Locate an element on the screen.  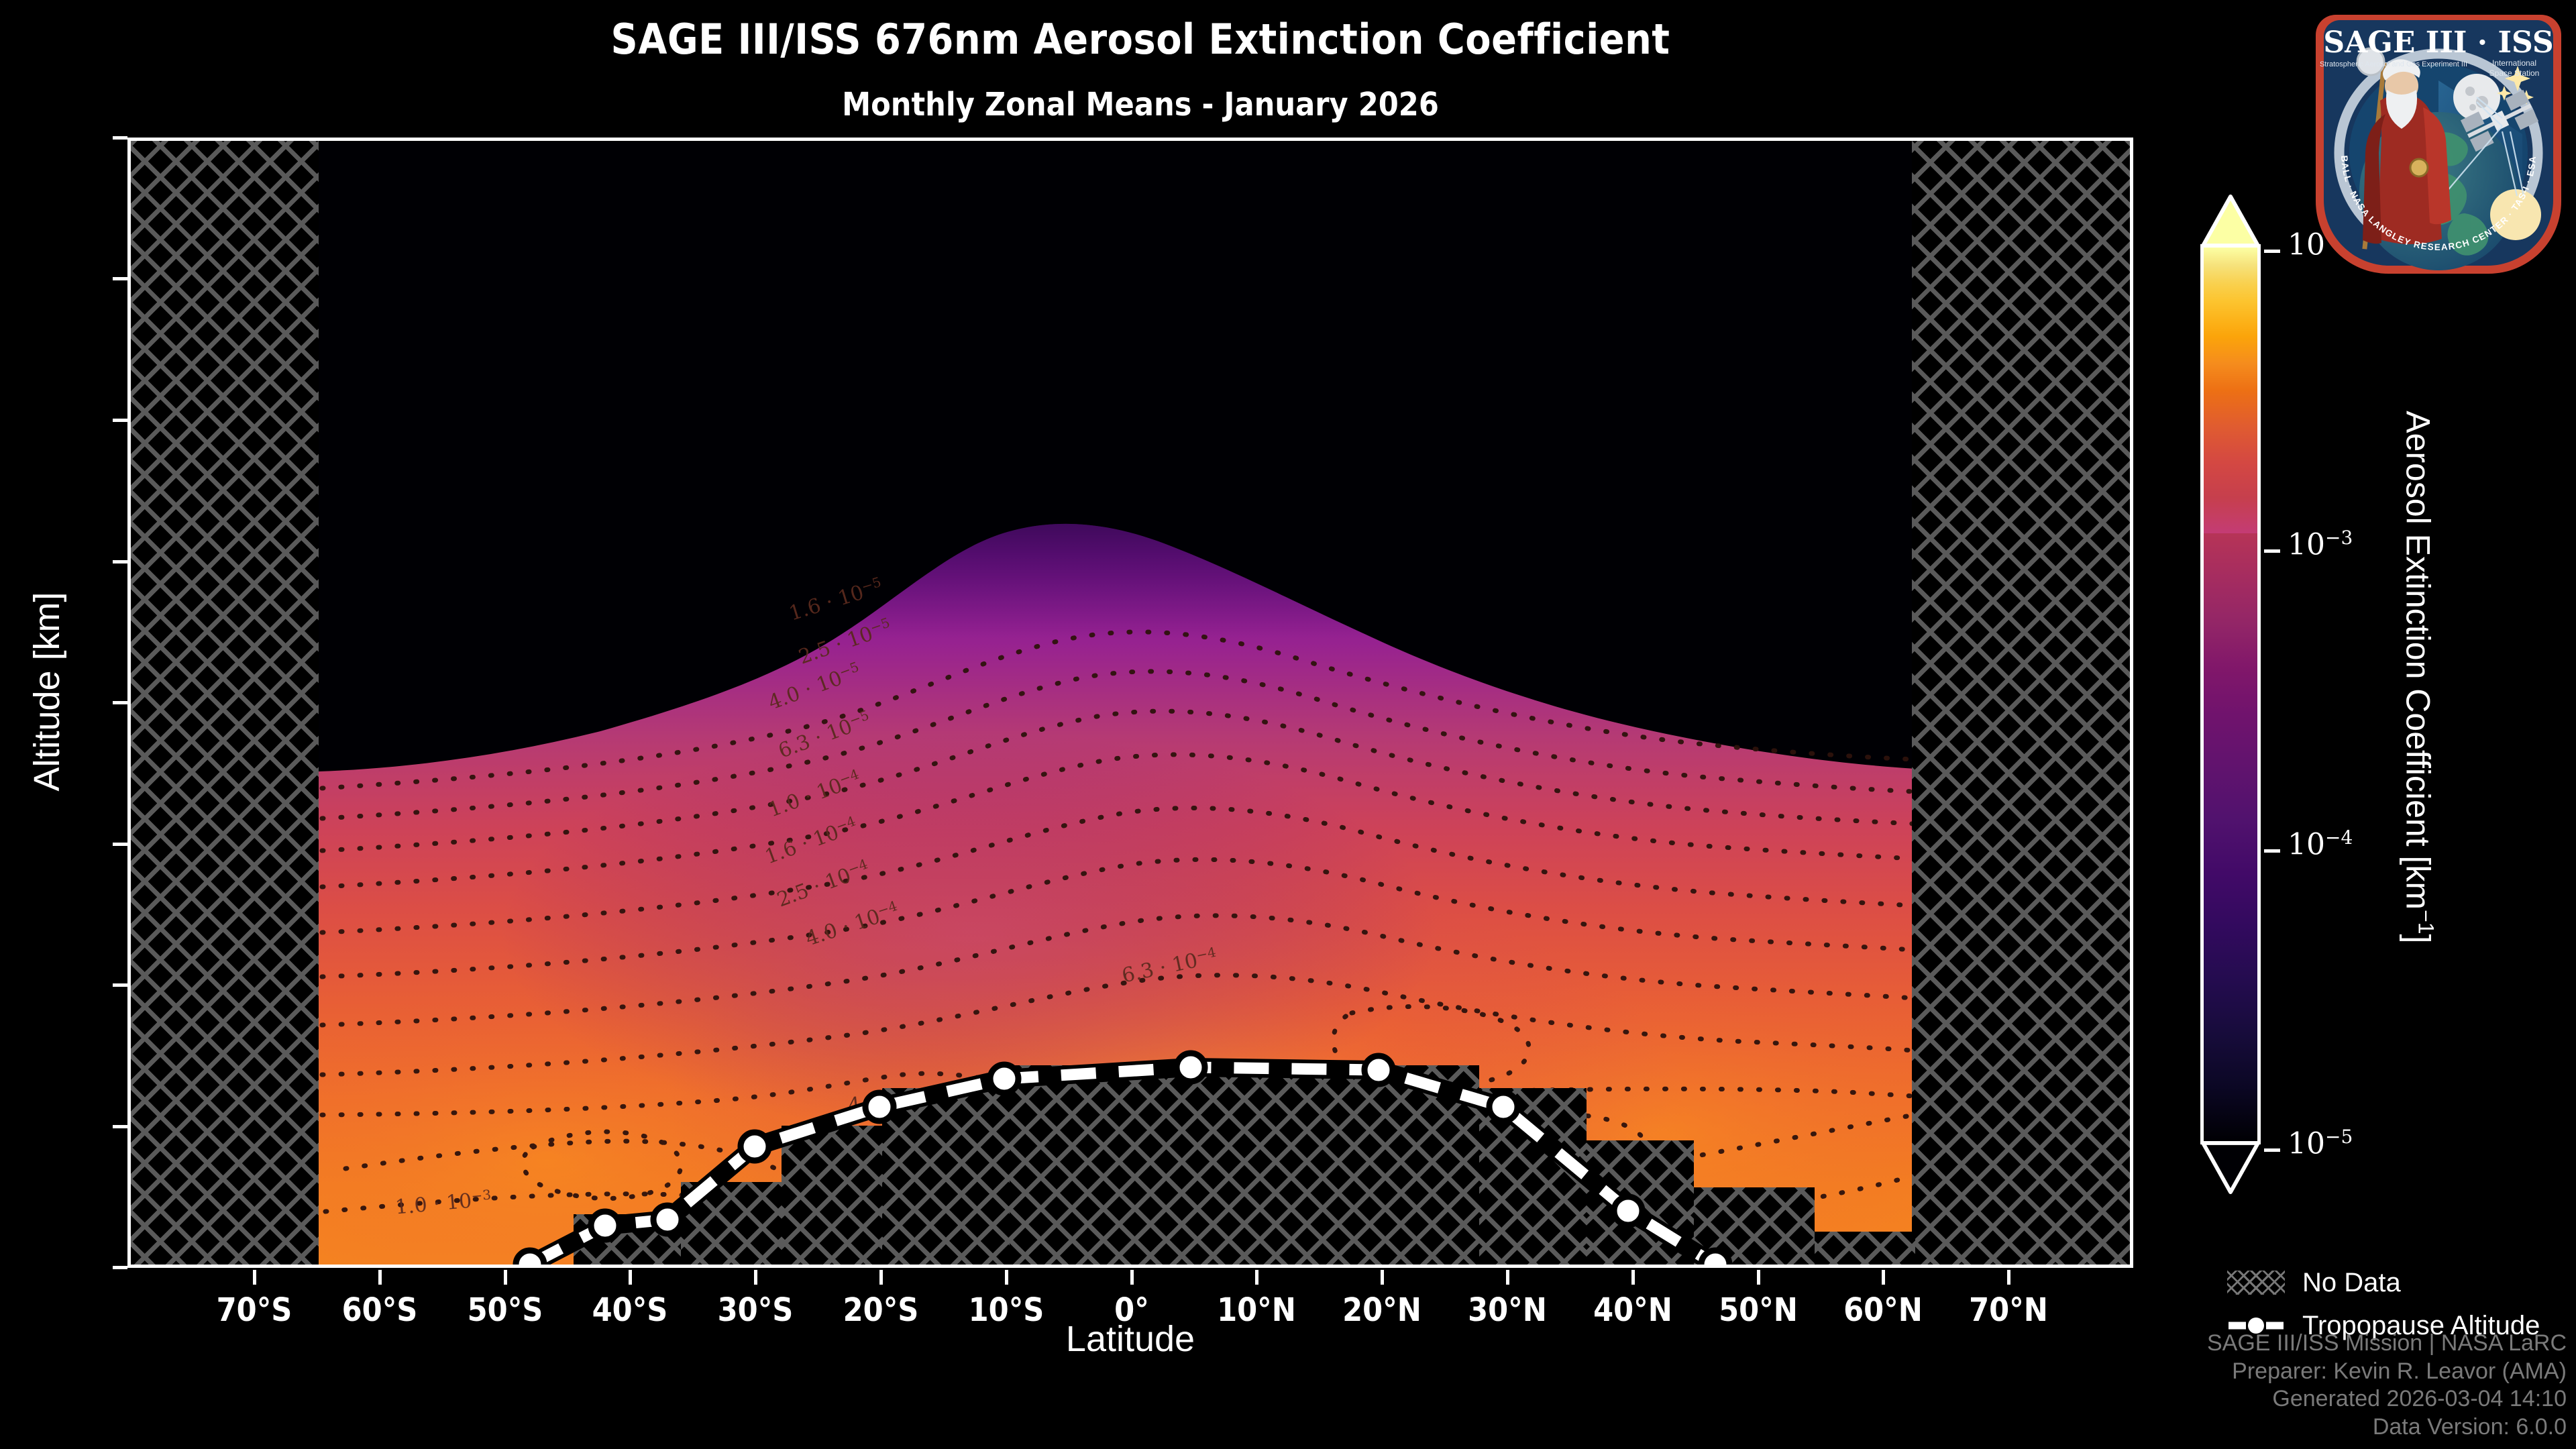
x-tick-label: 70°S is located at coordinates (254, 1310).